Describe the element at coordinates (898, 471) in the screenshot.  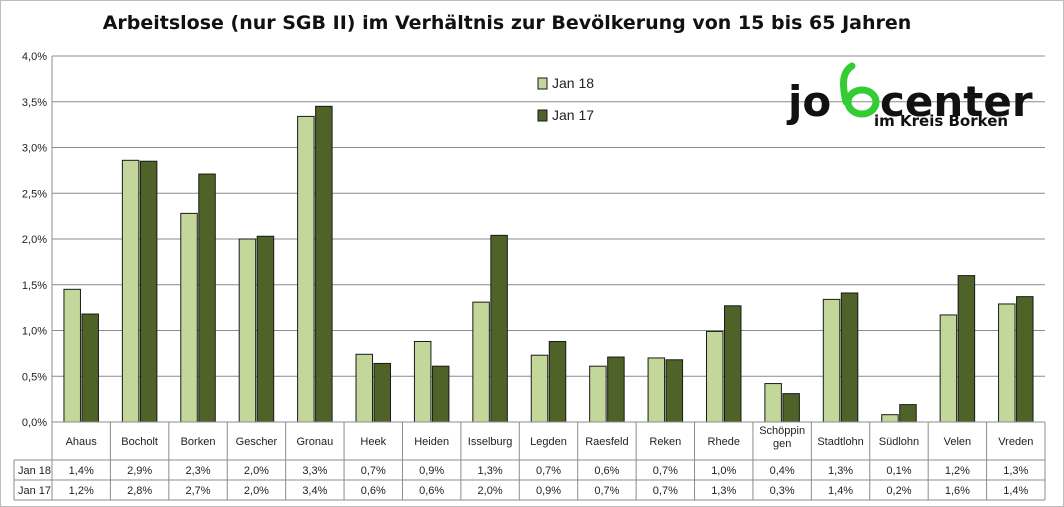
I see `data-label: 0,1%` at that location.